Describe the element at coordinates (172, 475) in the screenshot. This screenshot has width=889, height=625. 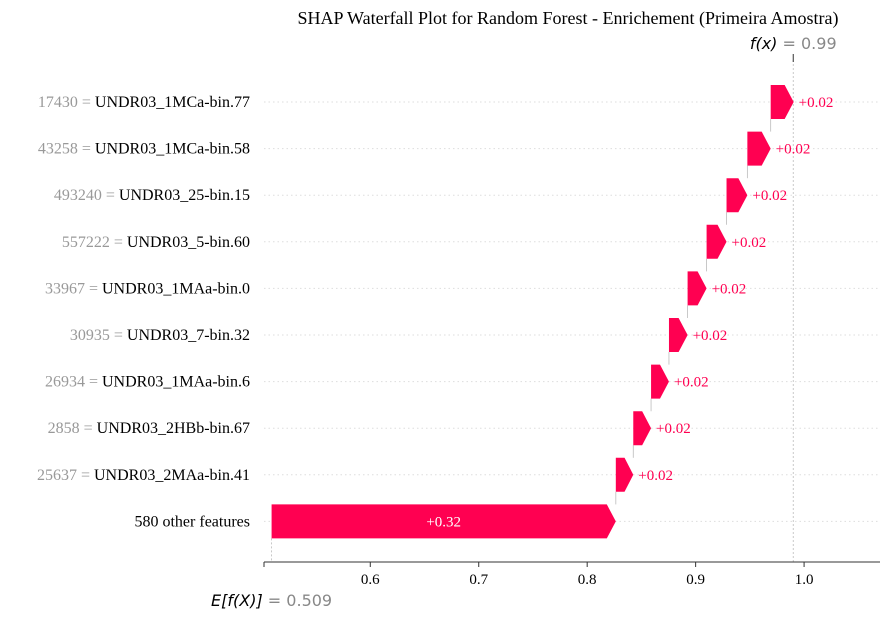
I see `feature-name: UNDR03_2MAa-bin.41` at that location.